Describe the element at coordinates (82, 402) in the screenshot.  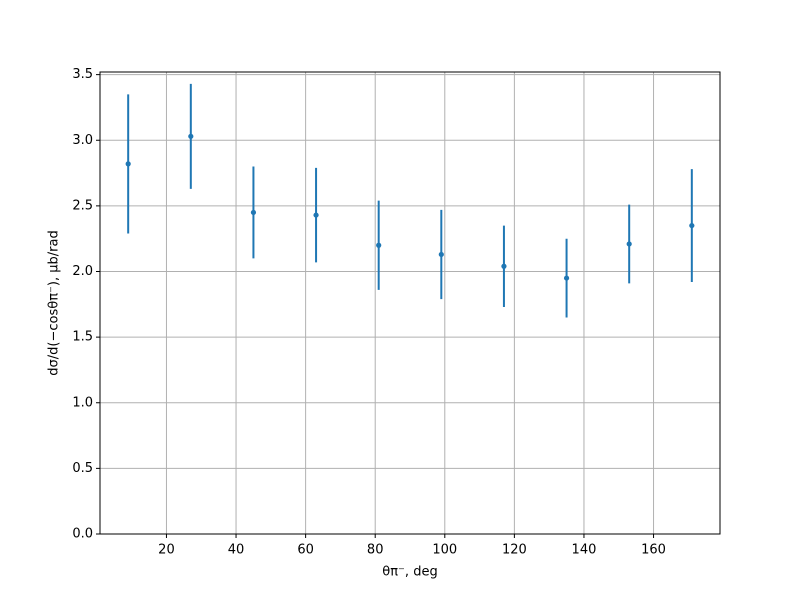
I see `y-tick-label: 1.0` at that location.